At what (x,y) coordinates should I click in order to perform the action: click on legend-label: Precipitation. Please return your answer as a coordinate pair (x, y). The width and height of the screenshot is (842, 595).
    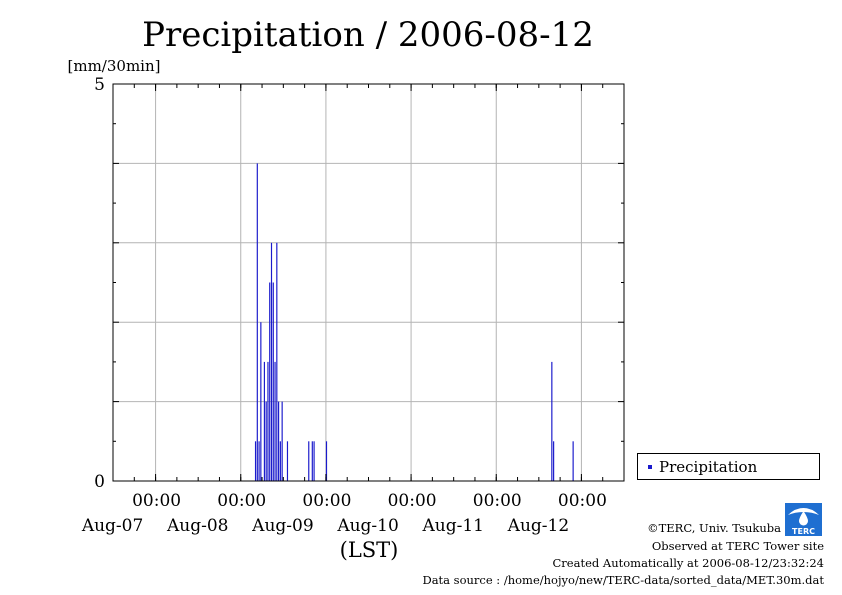
    Looking at the image, I should click on (708, 467).